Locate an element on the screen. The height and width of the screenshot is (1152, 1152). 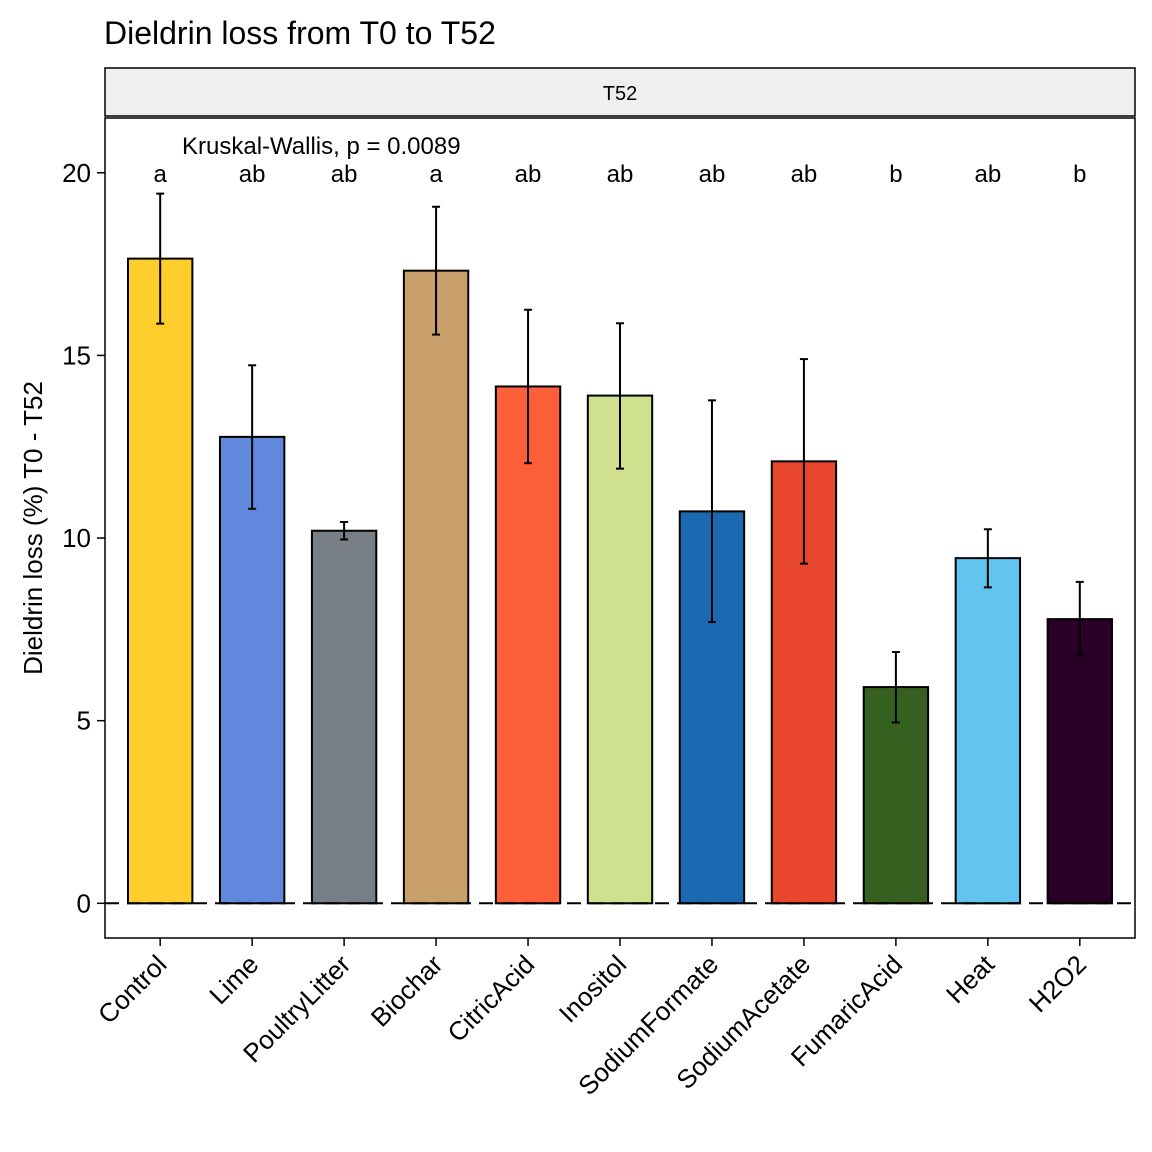
errorbar-lime is located at coordinates (252, 437).